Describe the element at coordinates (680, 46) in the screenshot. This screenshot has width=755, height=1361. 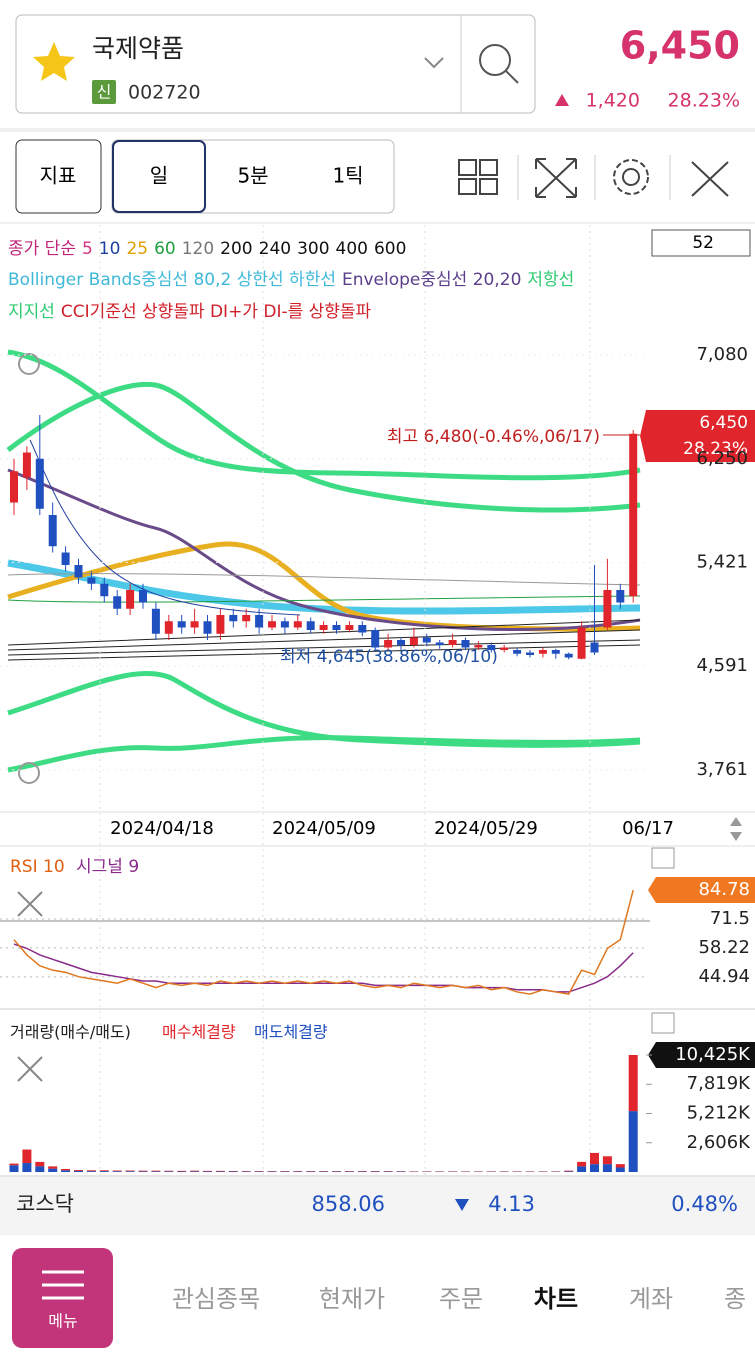
I see `price: 6,450` at that location.